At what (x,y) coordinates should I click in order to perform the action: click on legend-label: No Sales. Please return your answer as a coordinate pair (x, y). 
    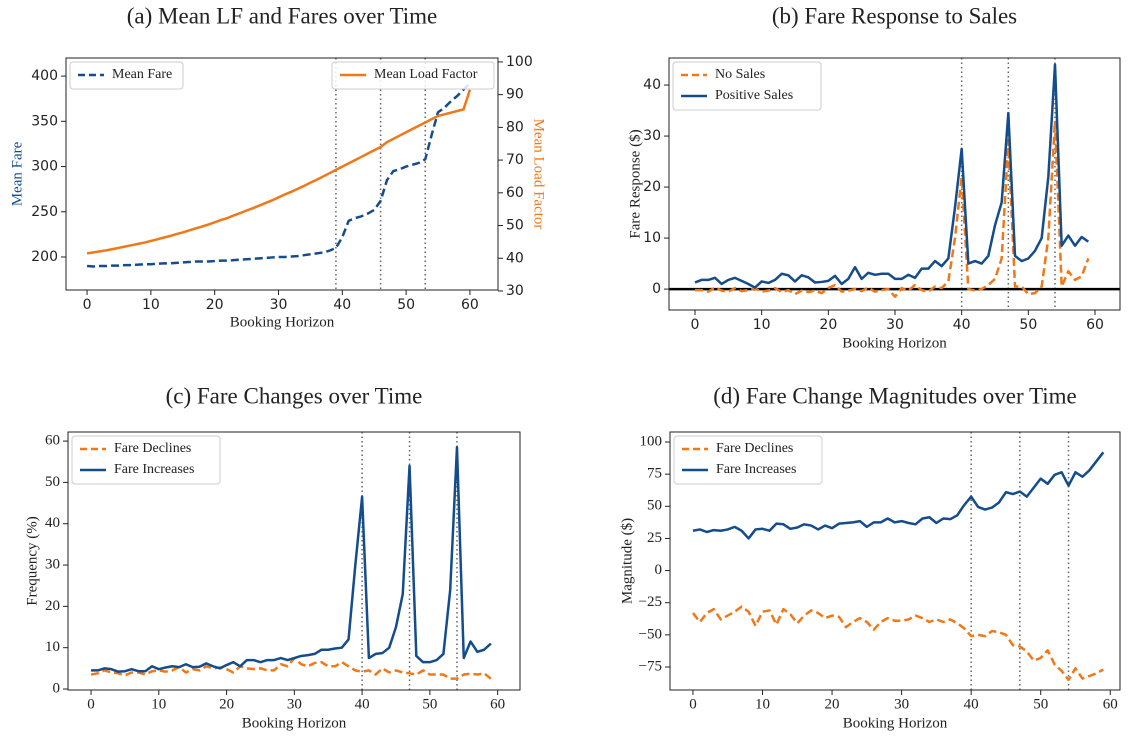
    Looking at the image, I should click on (740, 74).